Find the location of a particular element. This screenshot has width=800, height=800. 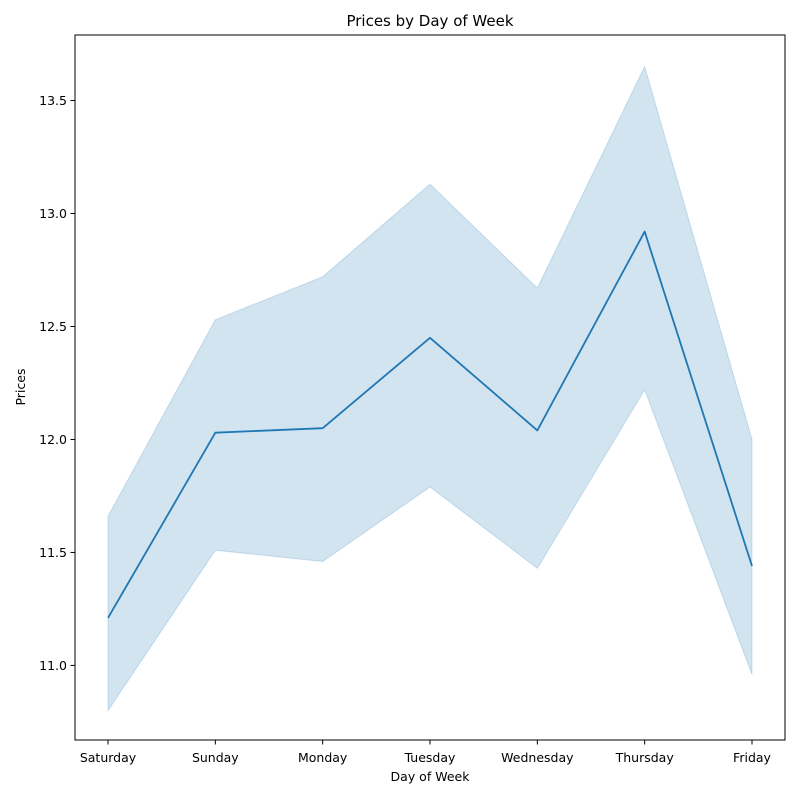

x-tick-label: Sunday is located at coordinates (215, 757).